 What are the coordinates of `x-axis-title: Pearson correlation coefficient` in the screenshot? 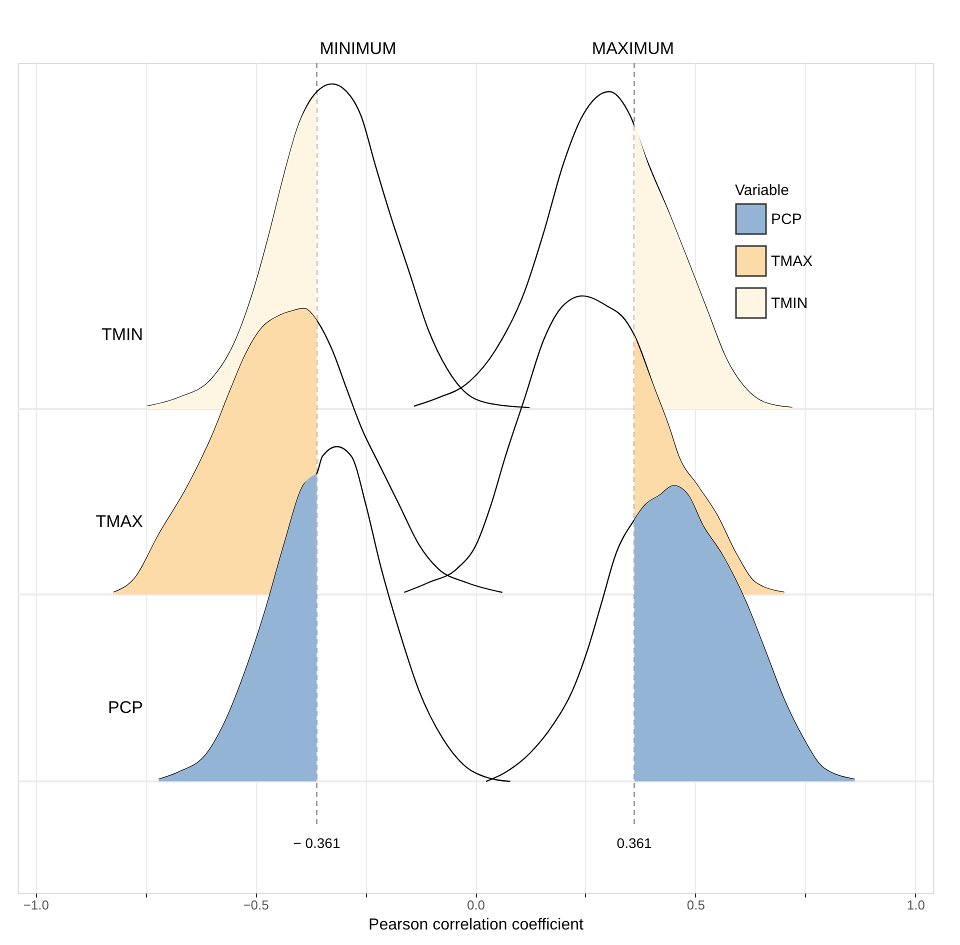 It's located at (476, 925).